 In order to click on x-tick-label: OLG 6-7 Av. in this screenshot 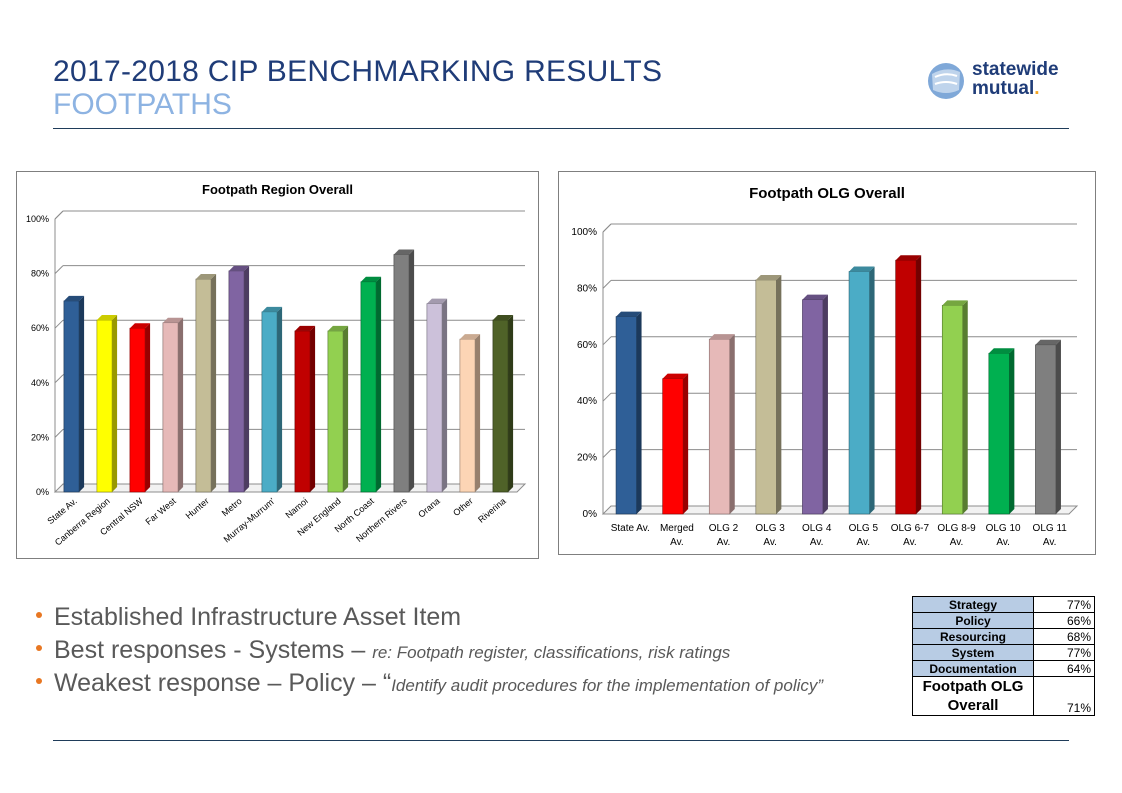, I will do `click(910, 535)`.